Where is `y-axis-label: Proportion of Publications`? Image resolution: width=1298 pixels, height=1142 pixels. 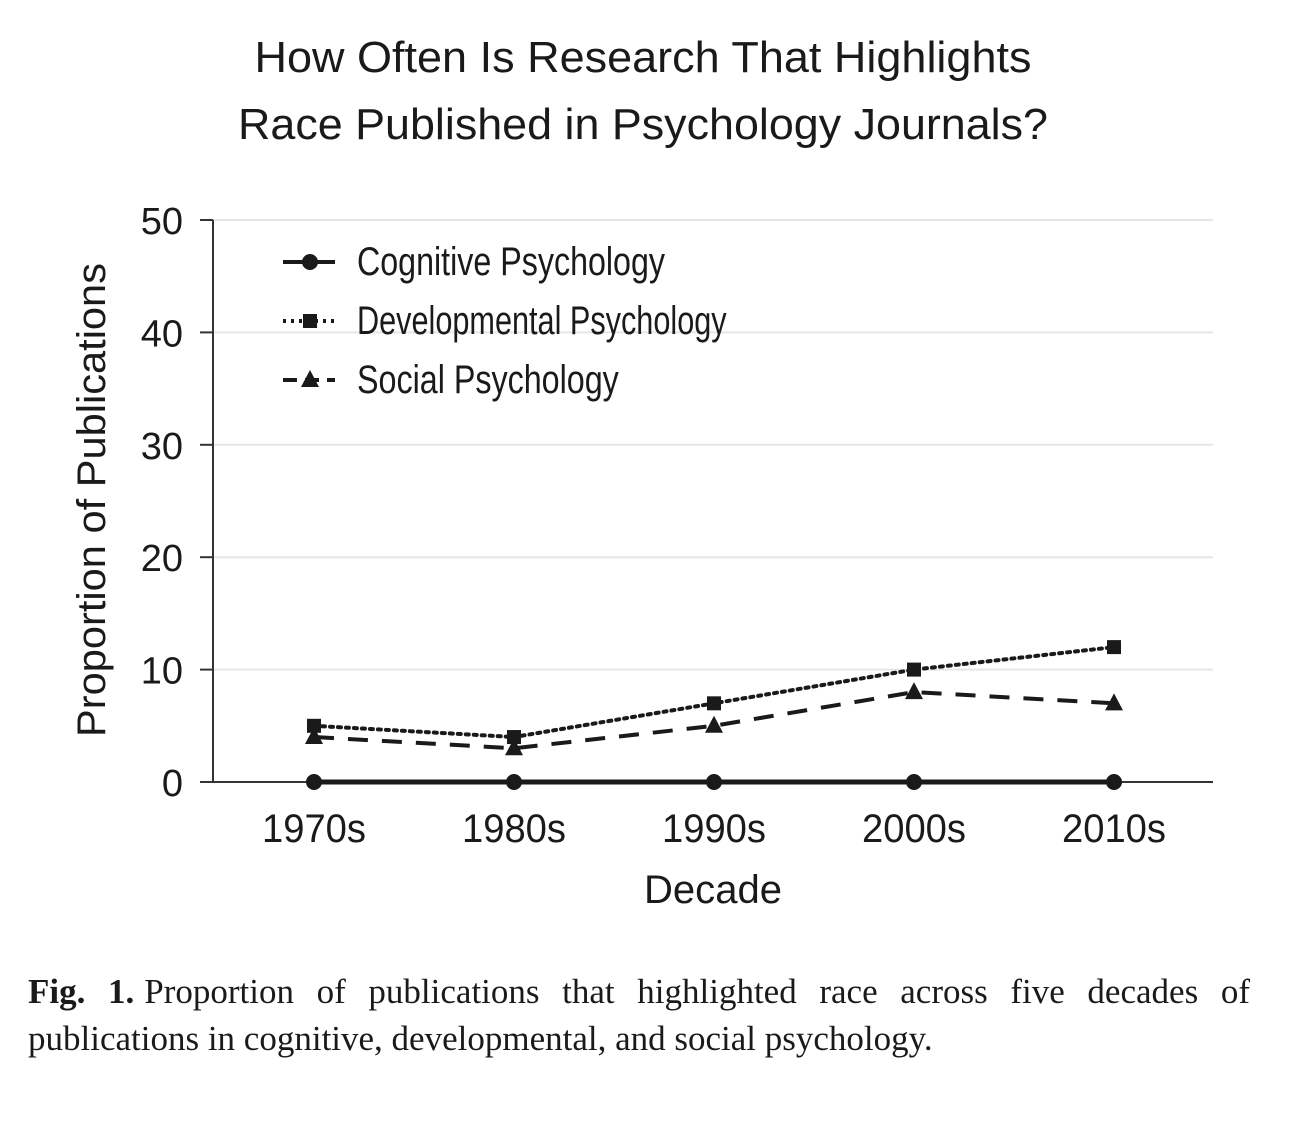
y-axis-label: Proportion of Publications is located at coordinates (92, 500).